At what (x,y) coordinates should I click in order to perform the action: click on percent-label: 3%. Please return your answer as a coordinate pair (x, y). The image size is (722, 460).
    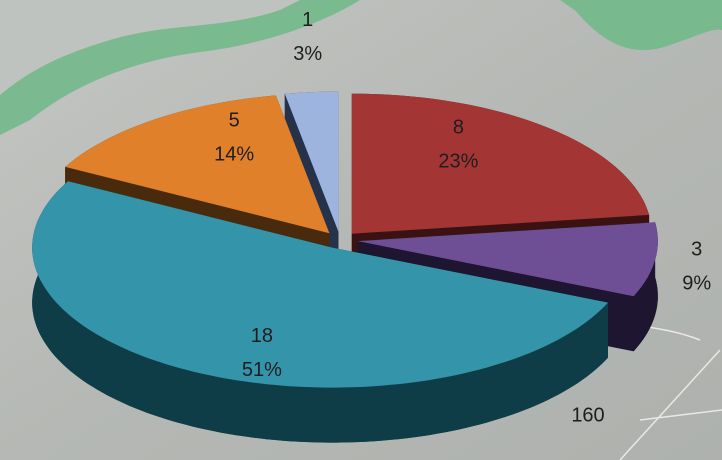
    Looking at the image, I should click on (307, 54).